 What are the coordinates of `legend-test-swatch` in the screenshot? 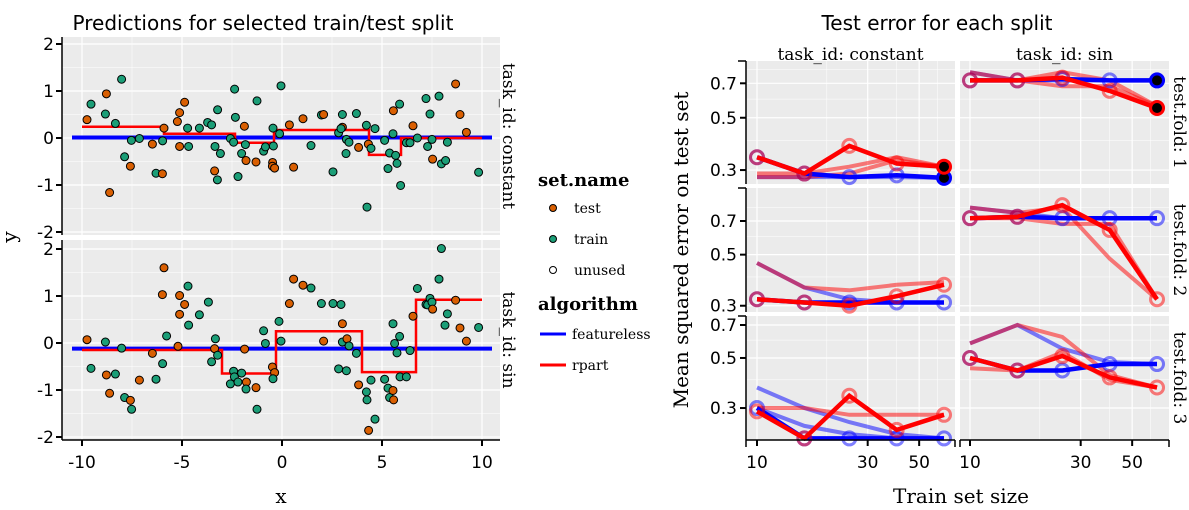 It's located at (553, 208).